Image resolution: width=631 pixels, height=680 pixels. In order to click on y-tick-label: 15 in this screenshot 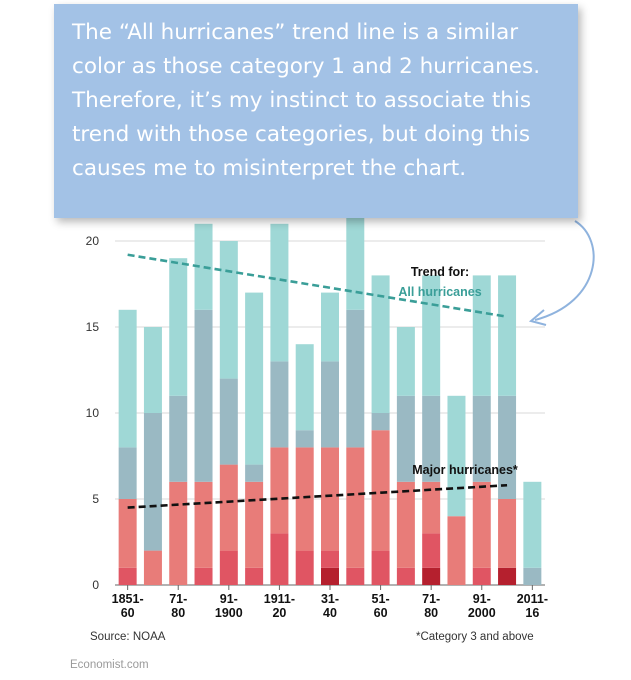, I will do `click(93, 327)`.